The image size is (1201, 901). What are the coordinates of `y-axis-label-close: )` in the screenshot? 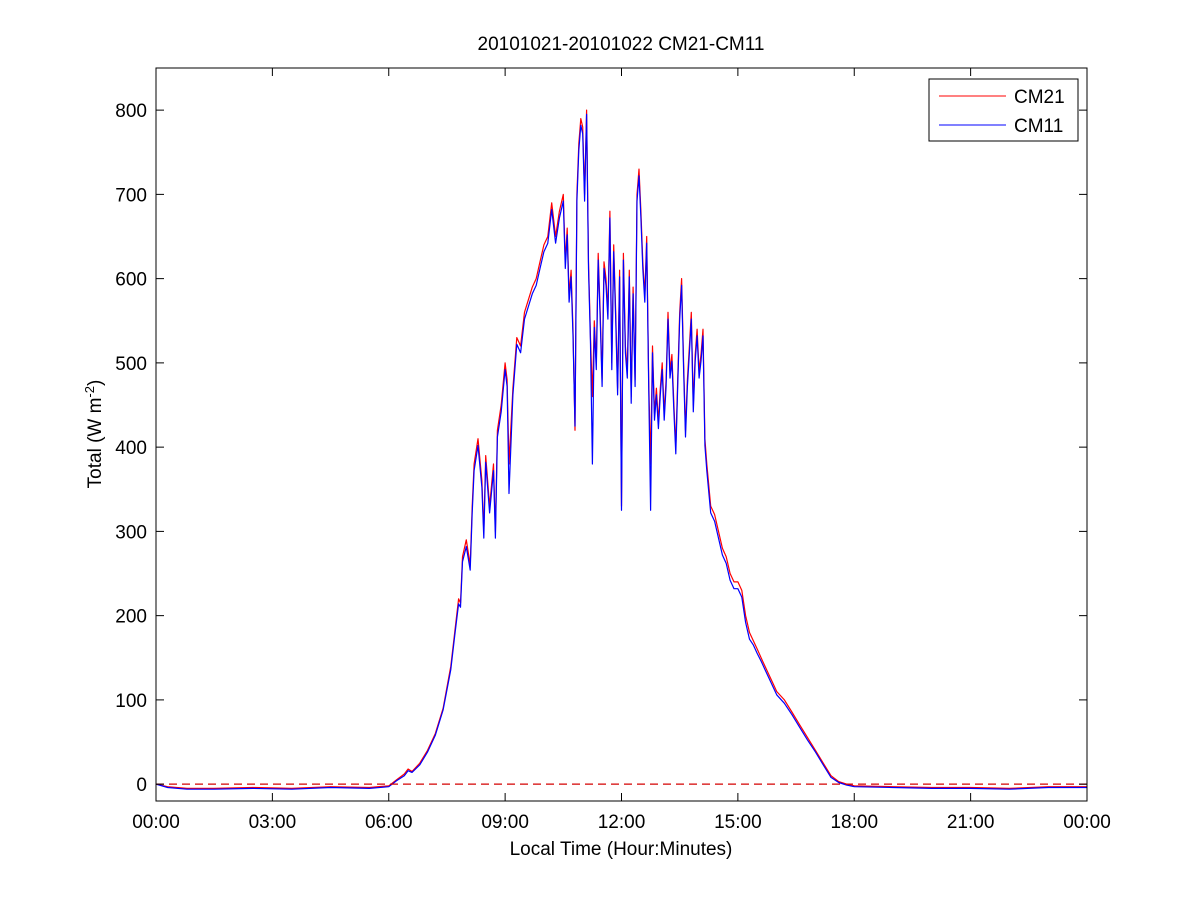 It's located at (95, 383).